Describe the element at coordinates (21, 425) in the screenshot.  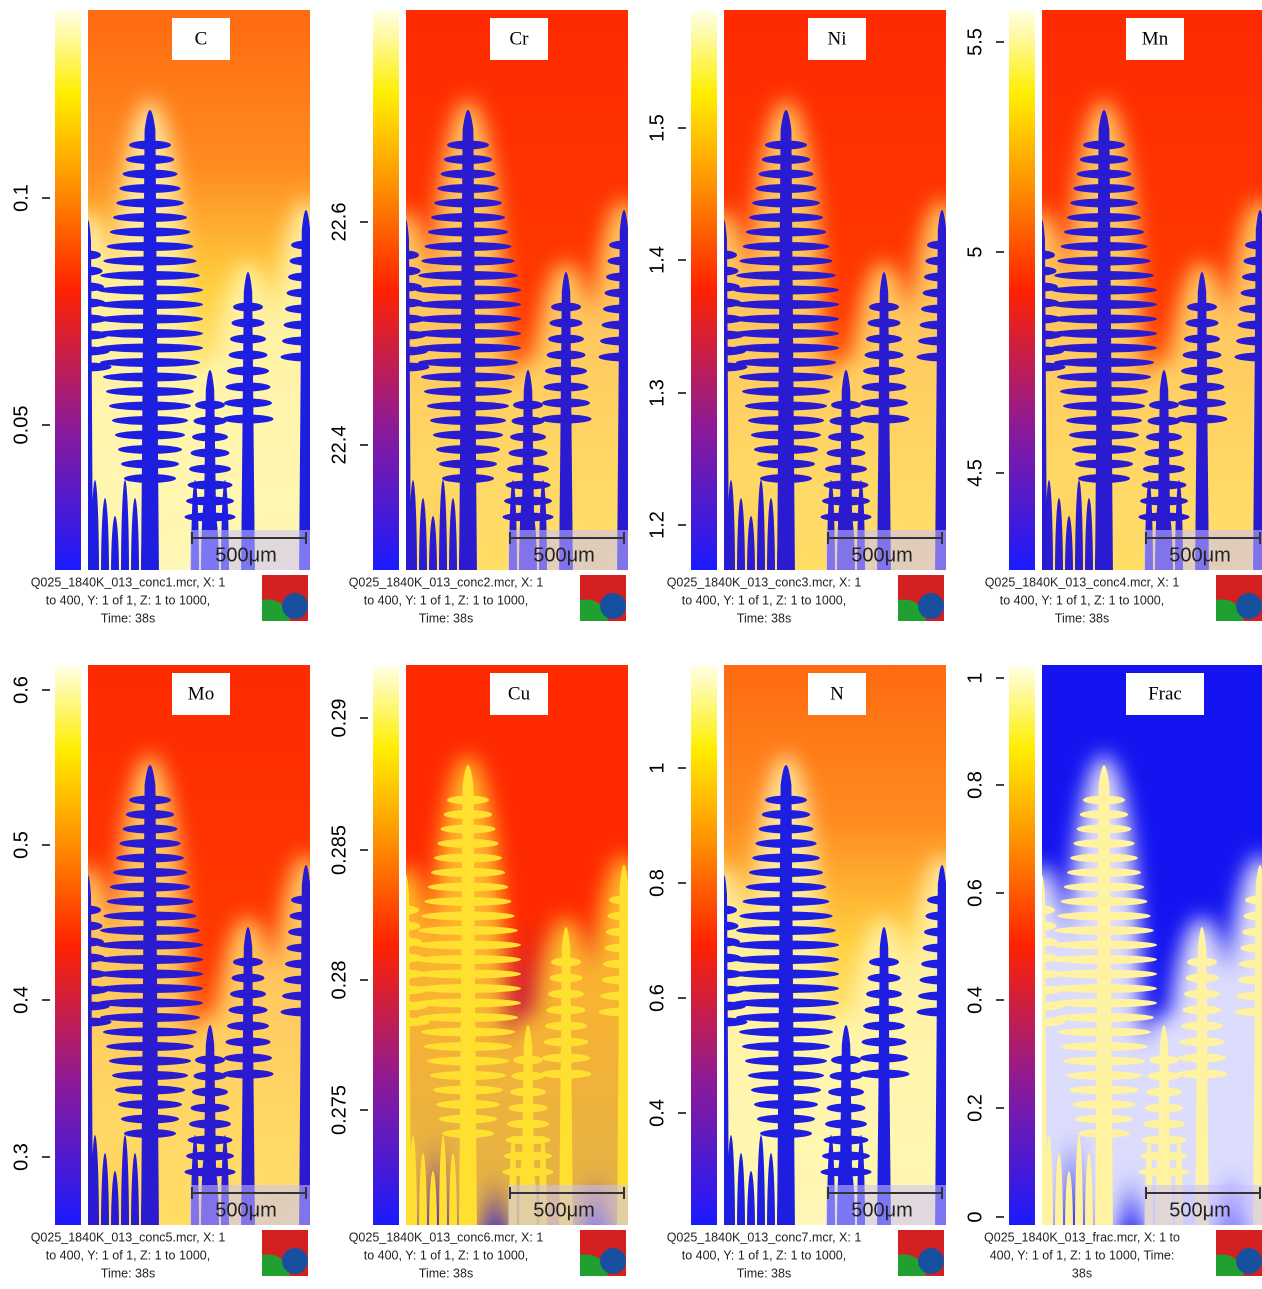
I see `tick-label: 0.05` at that location.